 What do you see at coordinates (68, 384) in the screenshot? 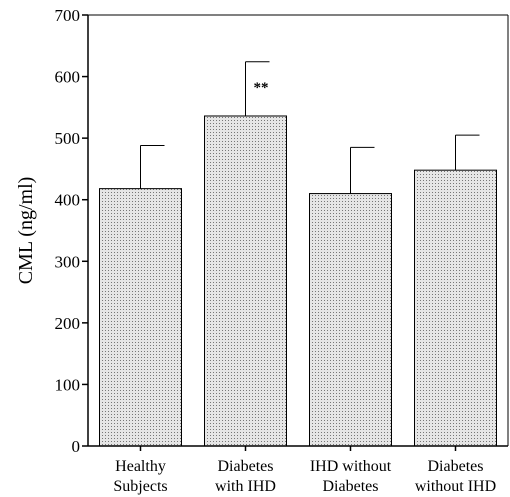
I see `y-tick-label-100: 100` at bounding box center [68, 384].